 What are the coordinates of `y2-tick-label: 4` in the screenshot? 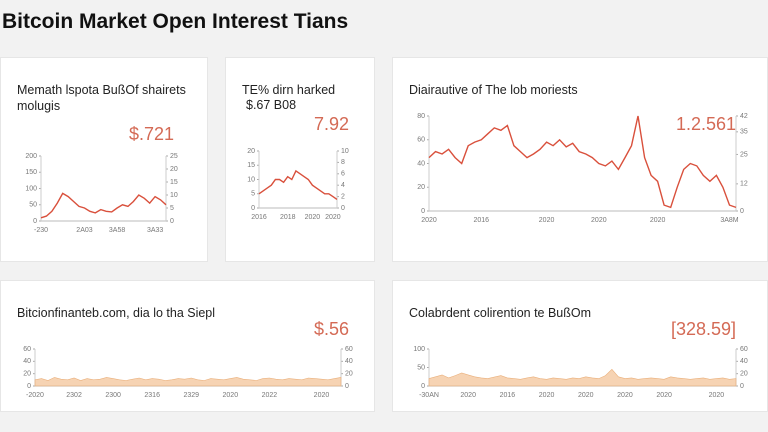 It's located at (343, 185).